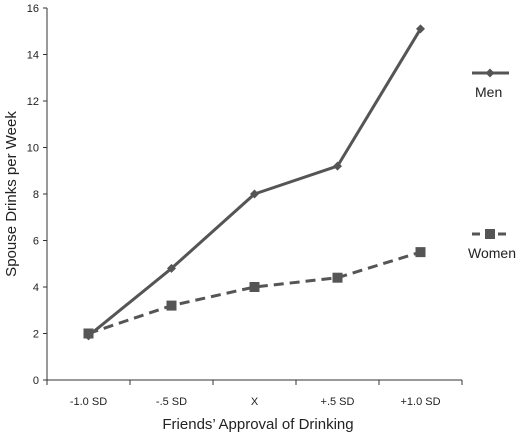  I want to click on series-women, so click(254, 293).